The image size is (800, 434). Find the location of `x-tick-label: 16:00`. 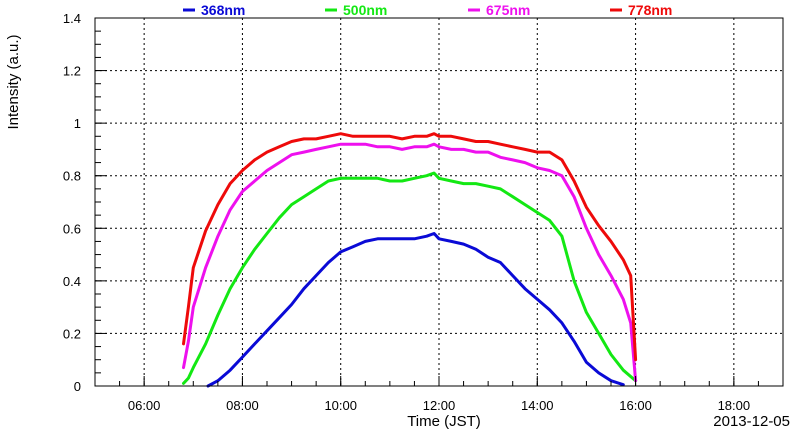

x-tick-label: 16:00 is located at coordinates (635, 405).